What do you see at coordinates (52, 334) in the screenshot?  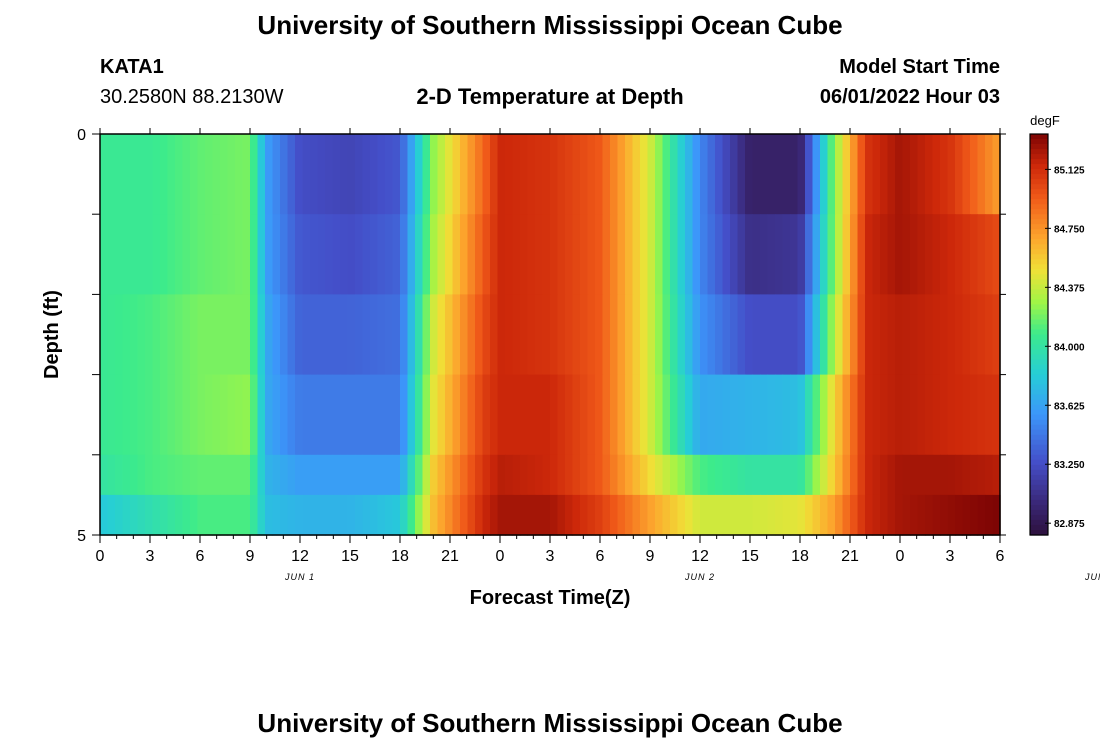 I see `y-axis-label: Depth (ft)` at bounding box center [52, 334].